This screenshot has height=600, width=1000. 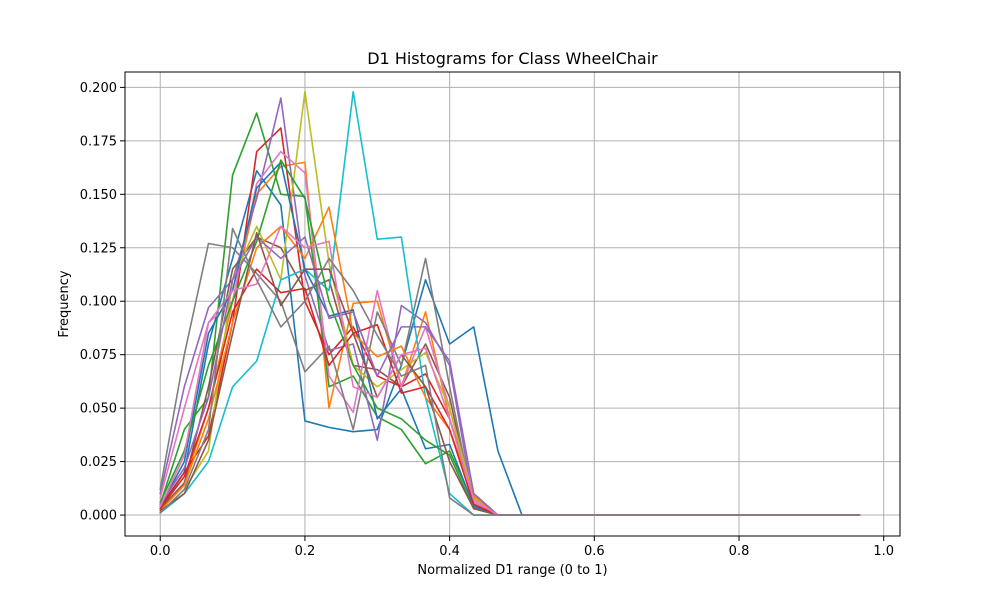 I want to click on y-tick-label: 0.125, so click(x=98, y=248).